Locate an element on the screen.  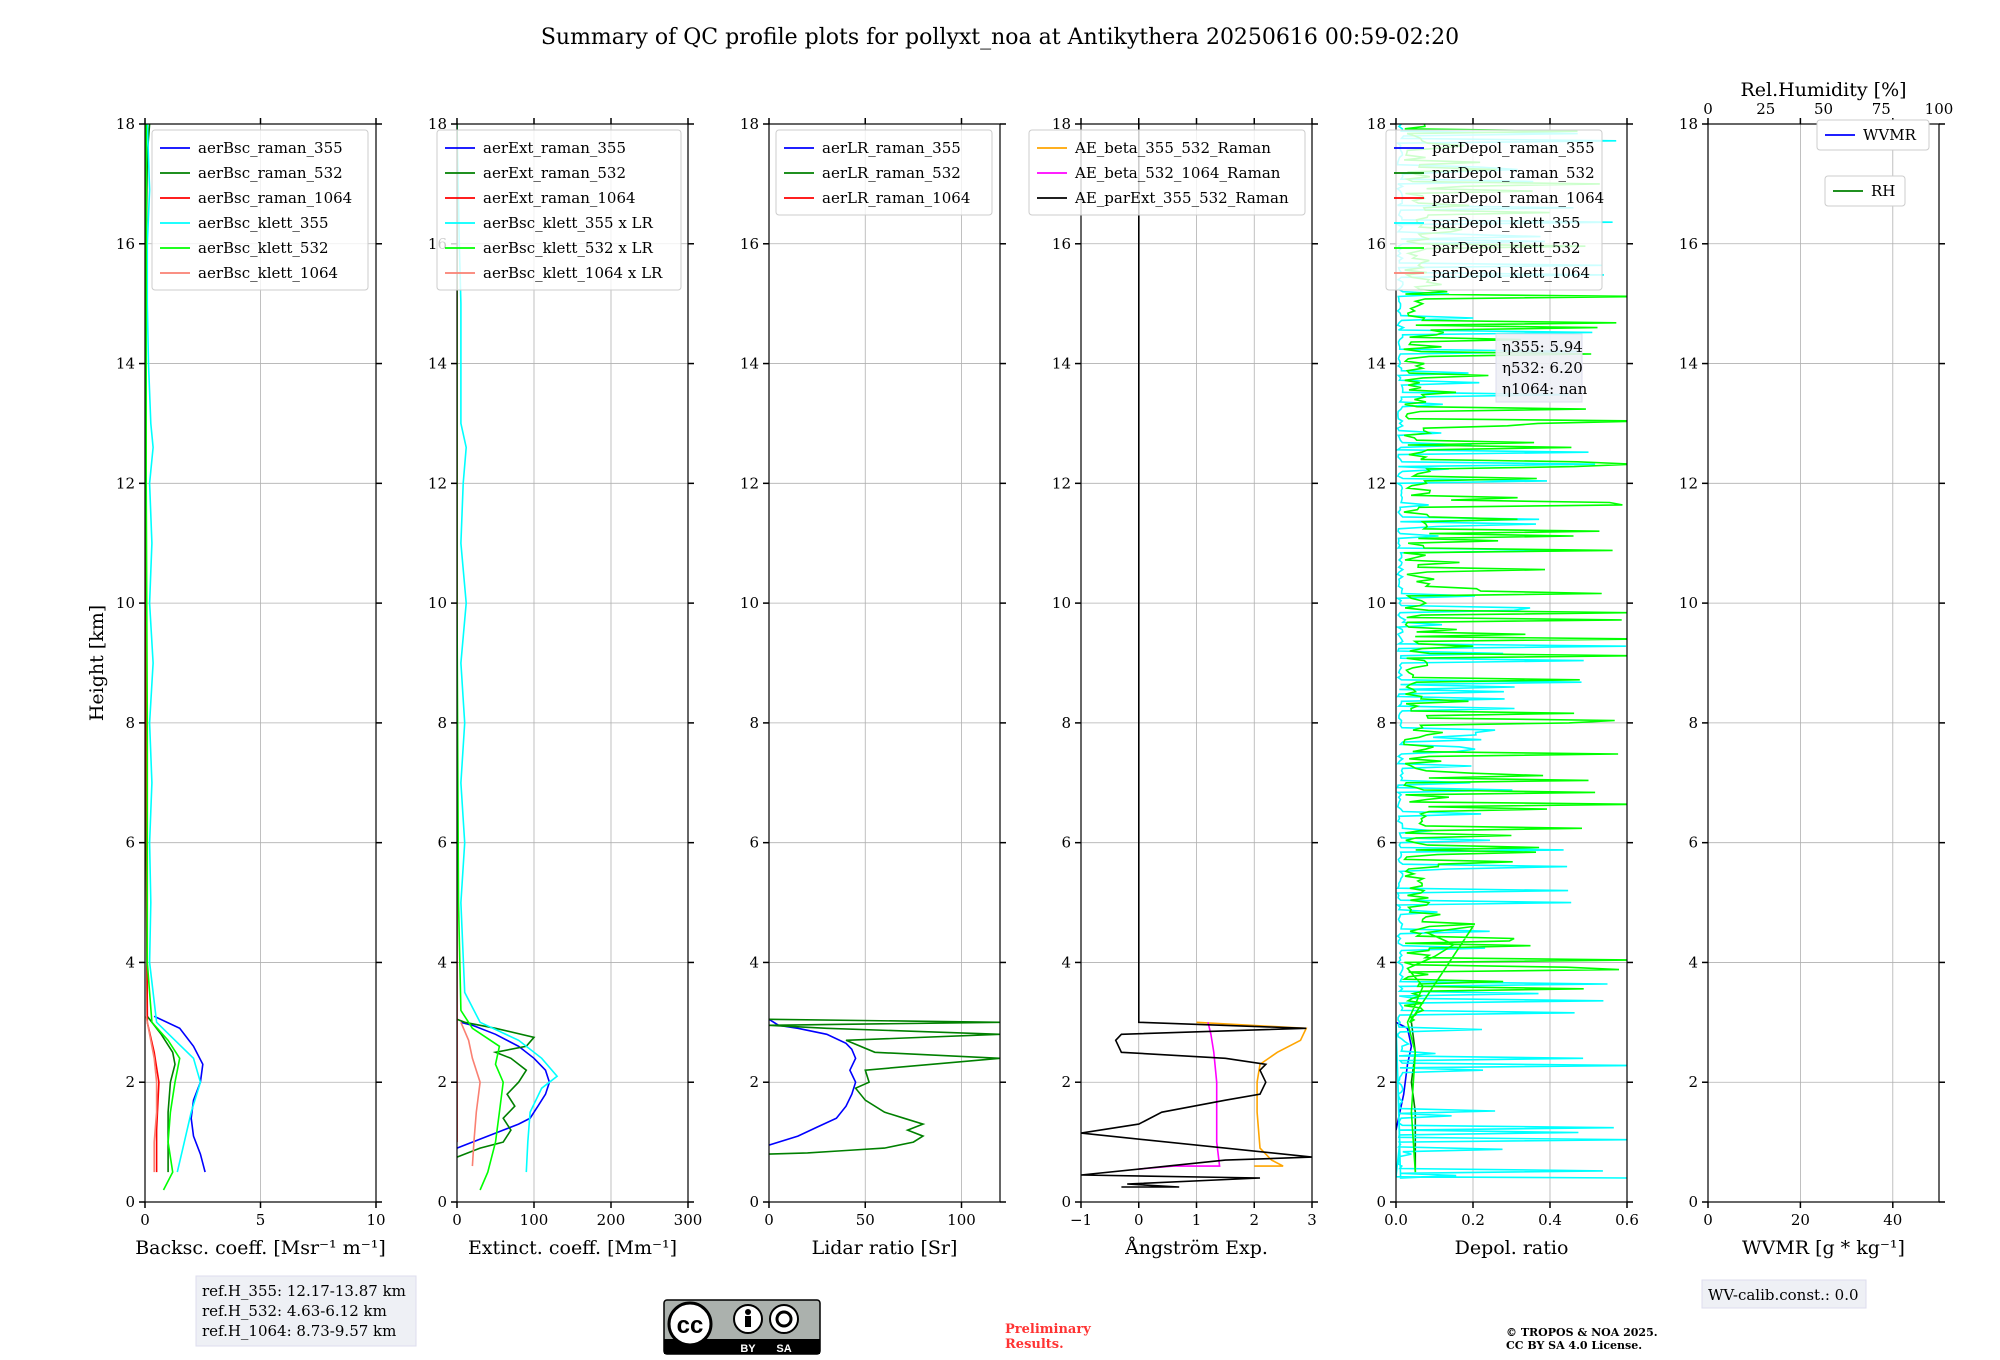
ref-height-355: ref.H_355: 12.17-13.87 km is located at coordinates (304, 1291).